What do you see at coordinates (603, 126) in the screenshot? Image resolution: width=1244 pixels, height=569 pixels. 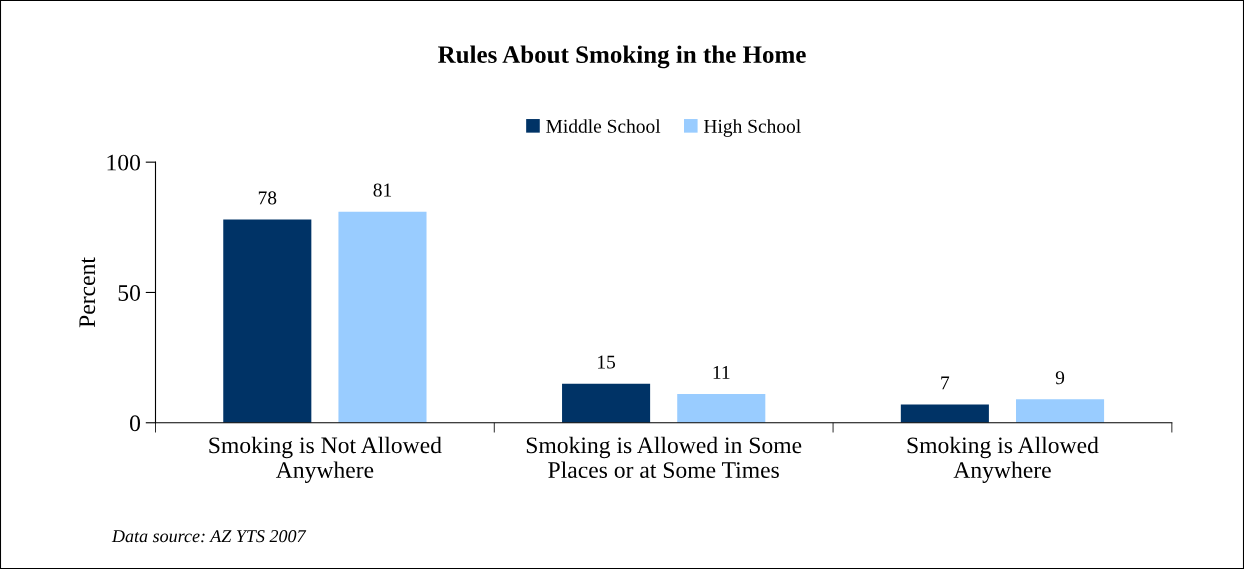 I see `legend-label: Middle School` at bounding box center [603, 126].